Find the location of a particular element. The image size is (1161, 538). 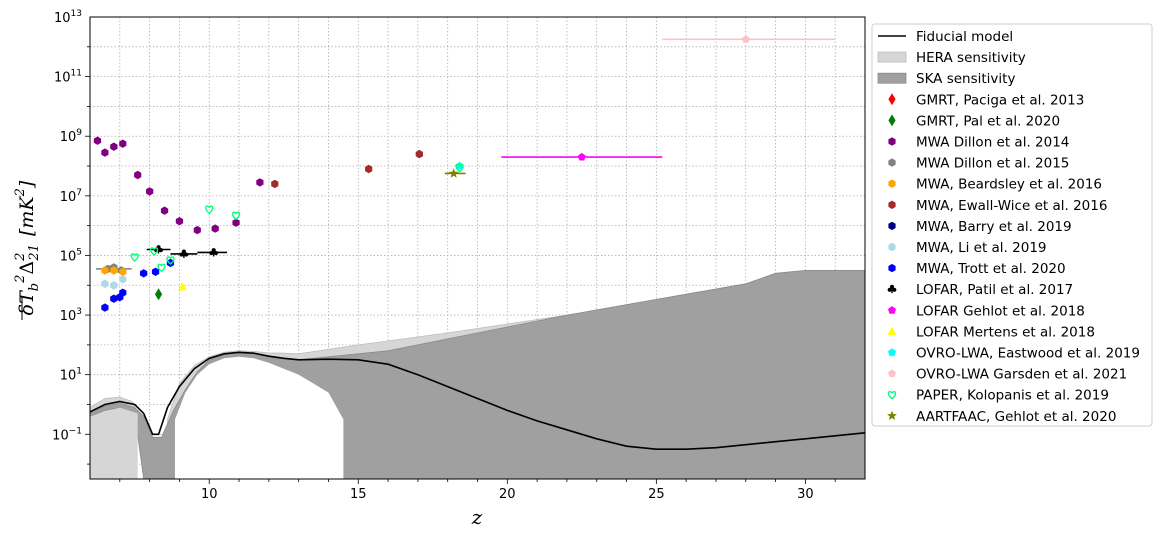

x-axis-title: z is located at coordinates (477, 517).